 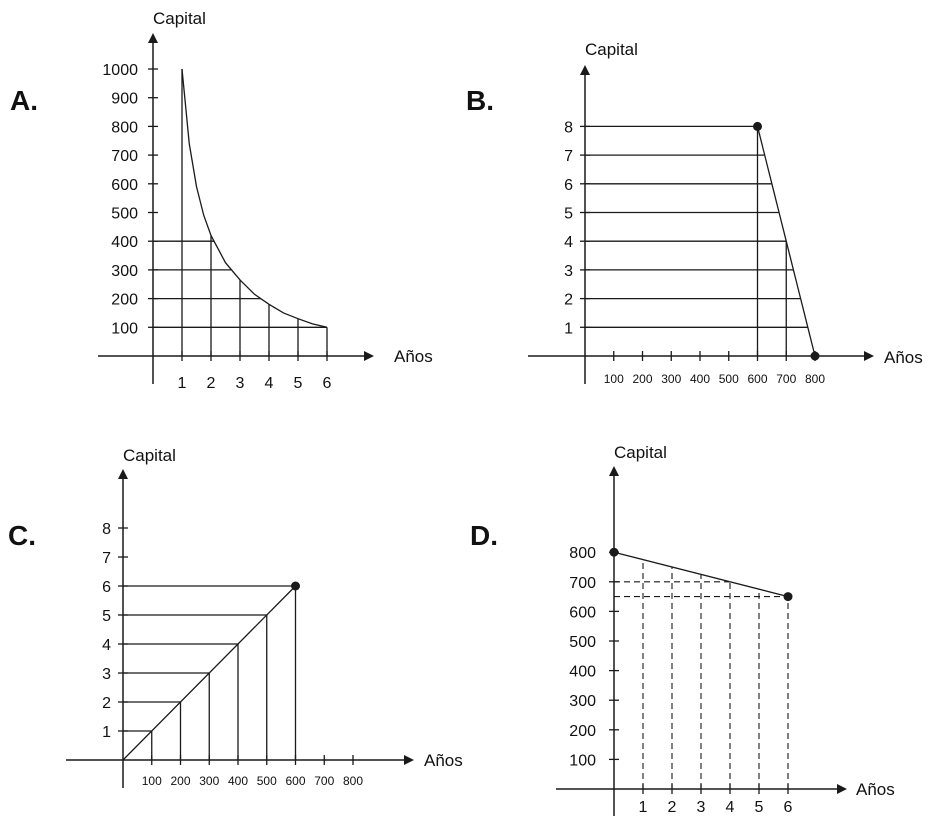 What do you see at coordinates (484, 535) in the screenshot?
I see `panel-label: D.` at bounding box center [484, 535].